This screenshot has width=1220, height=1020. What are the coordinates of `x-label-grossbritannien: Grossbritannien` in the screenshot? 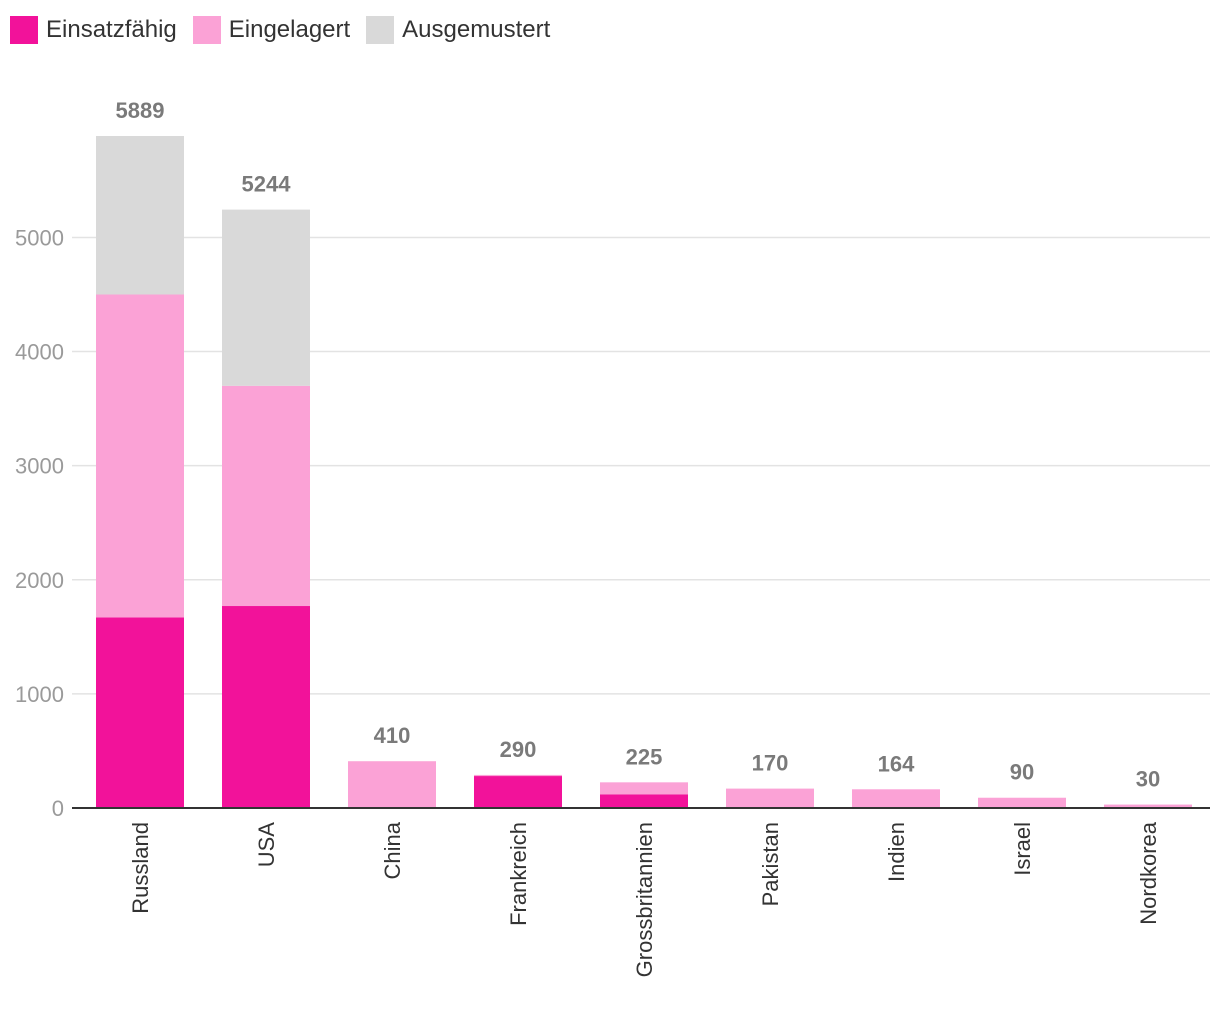 It's located at (644, 899).